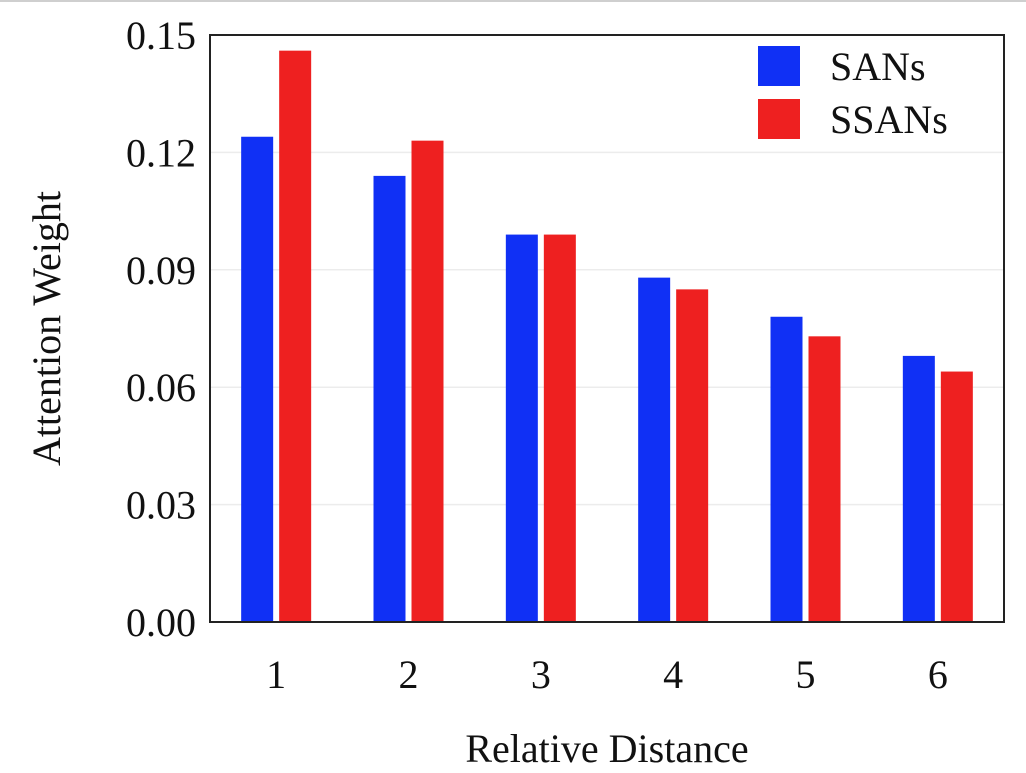 The image size is (1026, 773). I want to click on x-tick-label: 5, so click(806, 674).